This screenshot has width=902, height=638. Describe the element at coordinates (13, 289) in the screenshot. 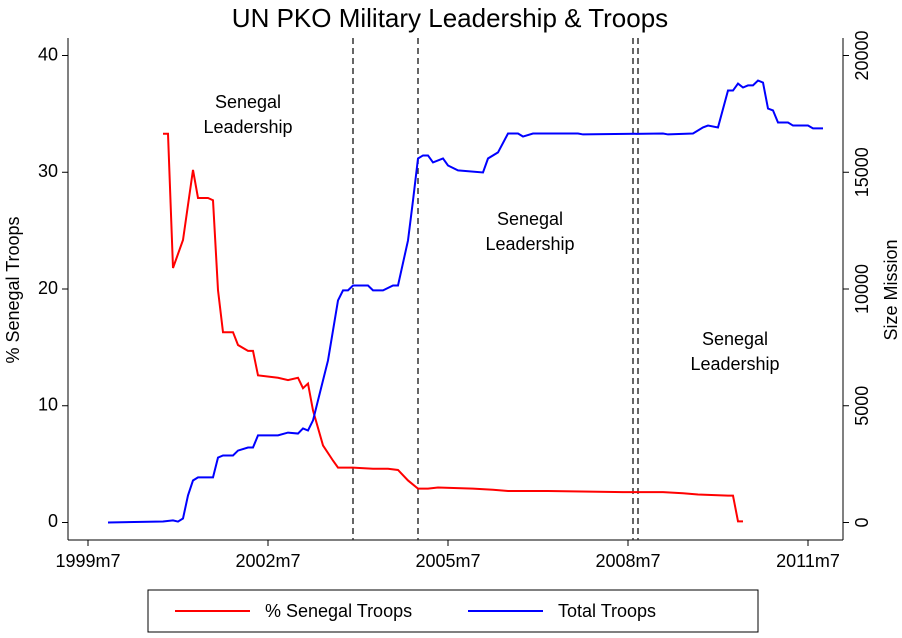

I see `y-axis-title: % Senegal Troops` at that location.